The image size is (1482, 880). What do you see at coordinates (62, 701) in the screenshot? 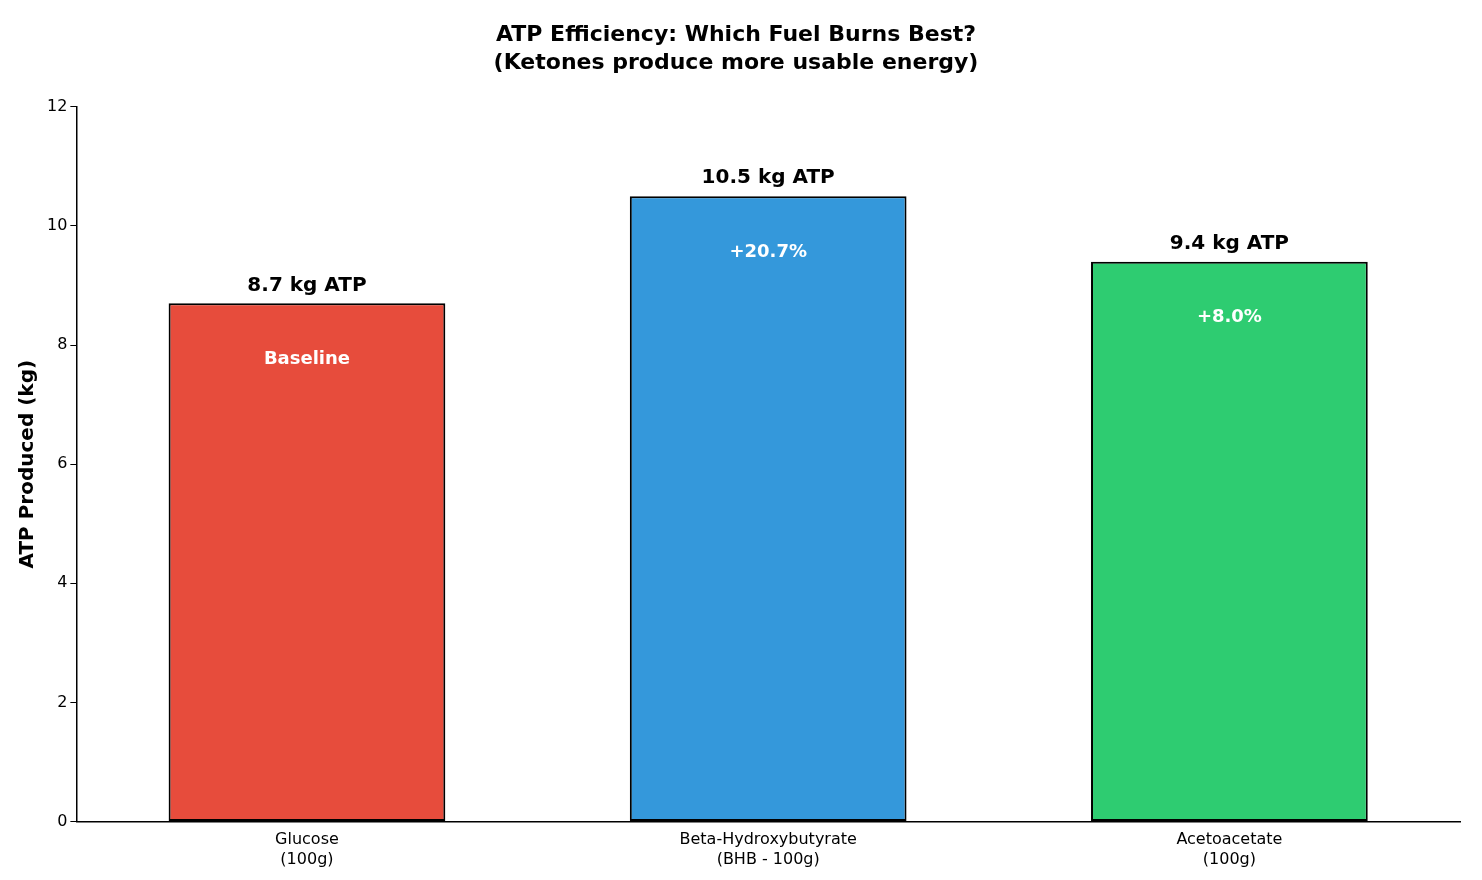
I see `y-tick-label: 2` at bounding box center [62, 701].